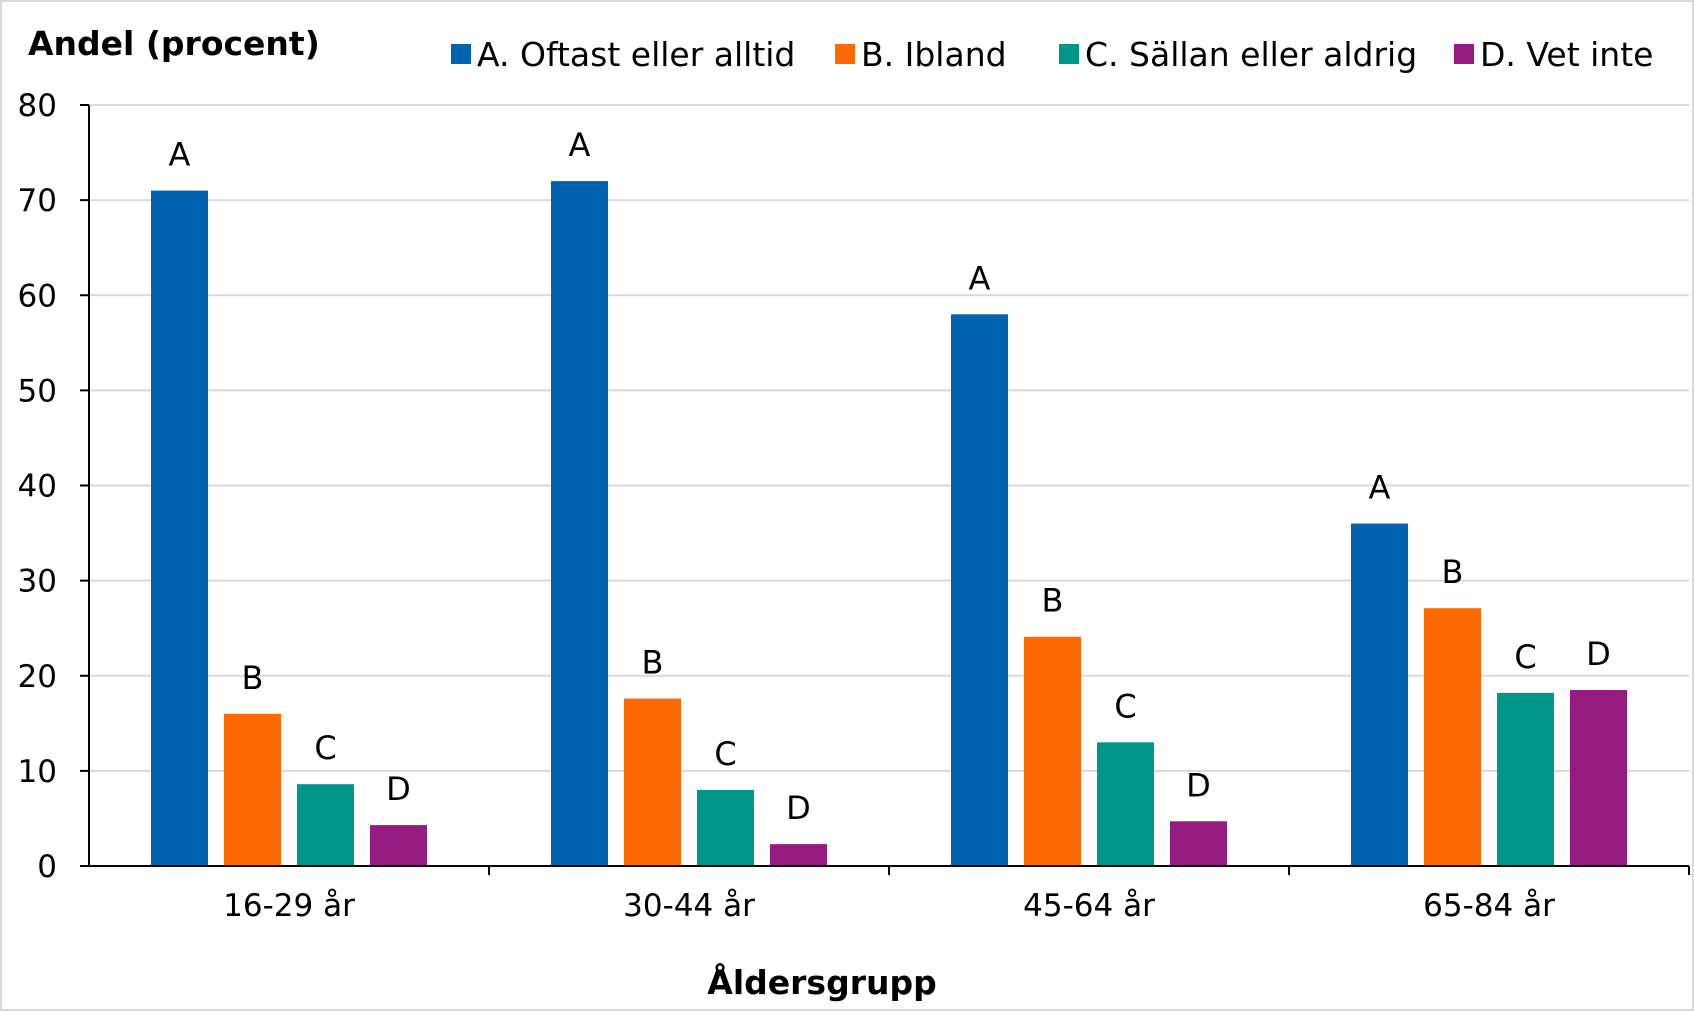 The height and width of the screenshot is (1011, 1694). Describe the element at coordinates (37, 106) in the screenshot. I see `y-tick-label: 80` at that location.